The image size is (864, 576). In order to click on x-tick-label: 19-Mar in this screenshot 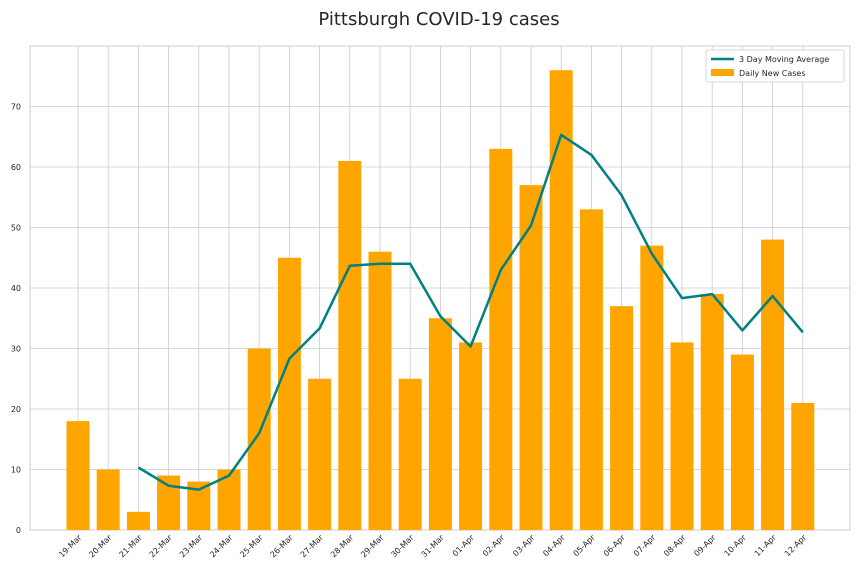, I will do `click(70, 546)`.